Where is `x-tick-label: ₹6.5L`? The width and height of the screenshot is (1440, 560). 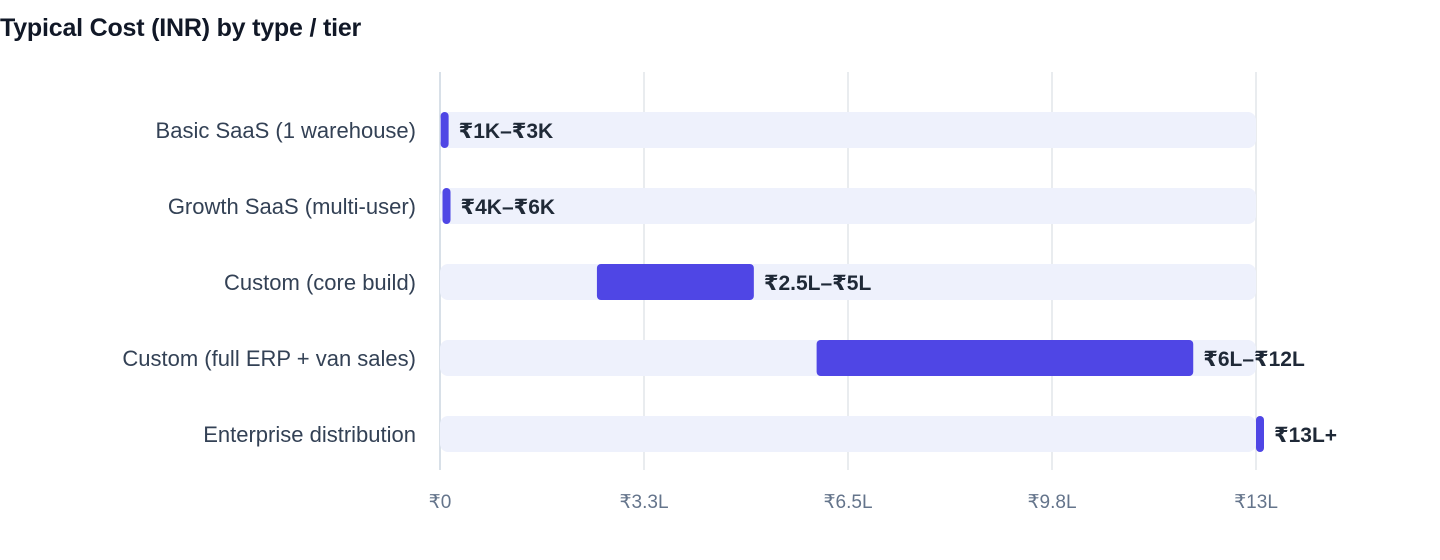 x-tick-label: ₹6.5L is located at coordinates (847, 502).